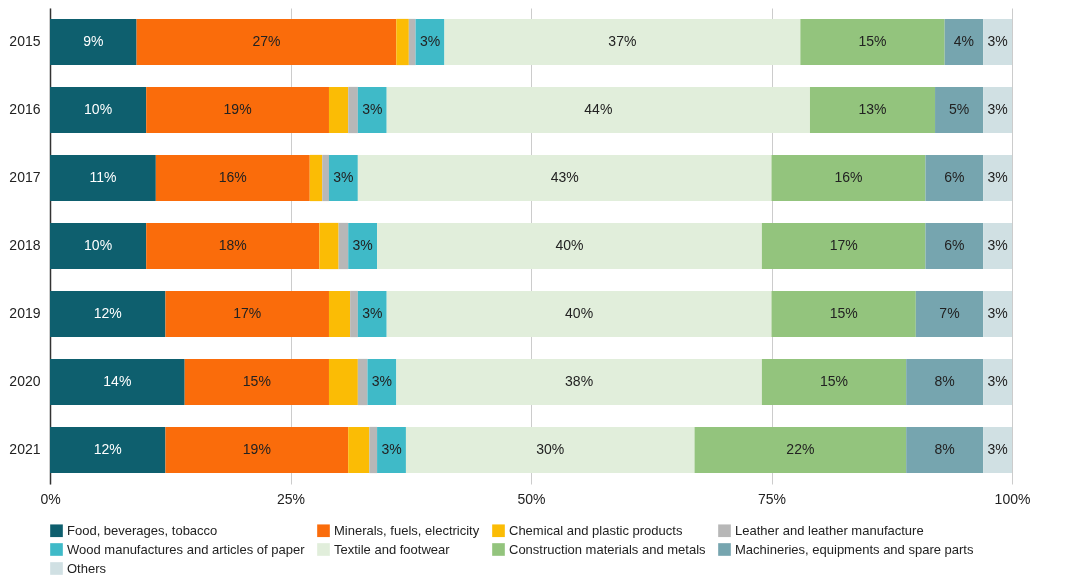 The height and width of the screenshot is (587, 1072). I want to click on data-label: 11%, so click(103, 177).